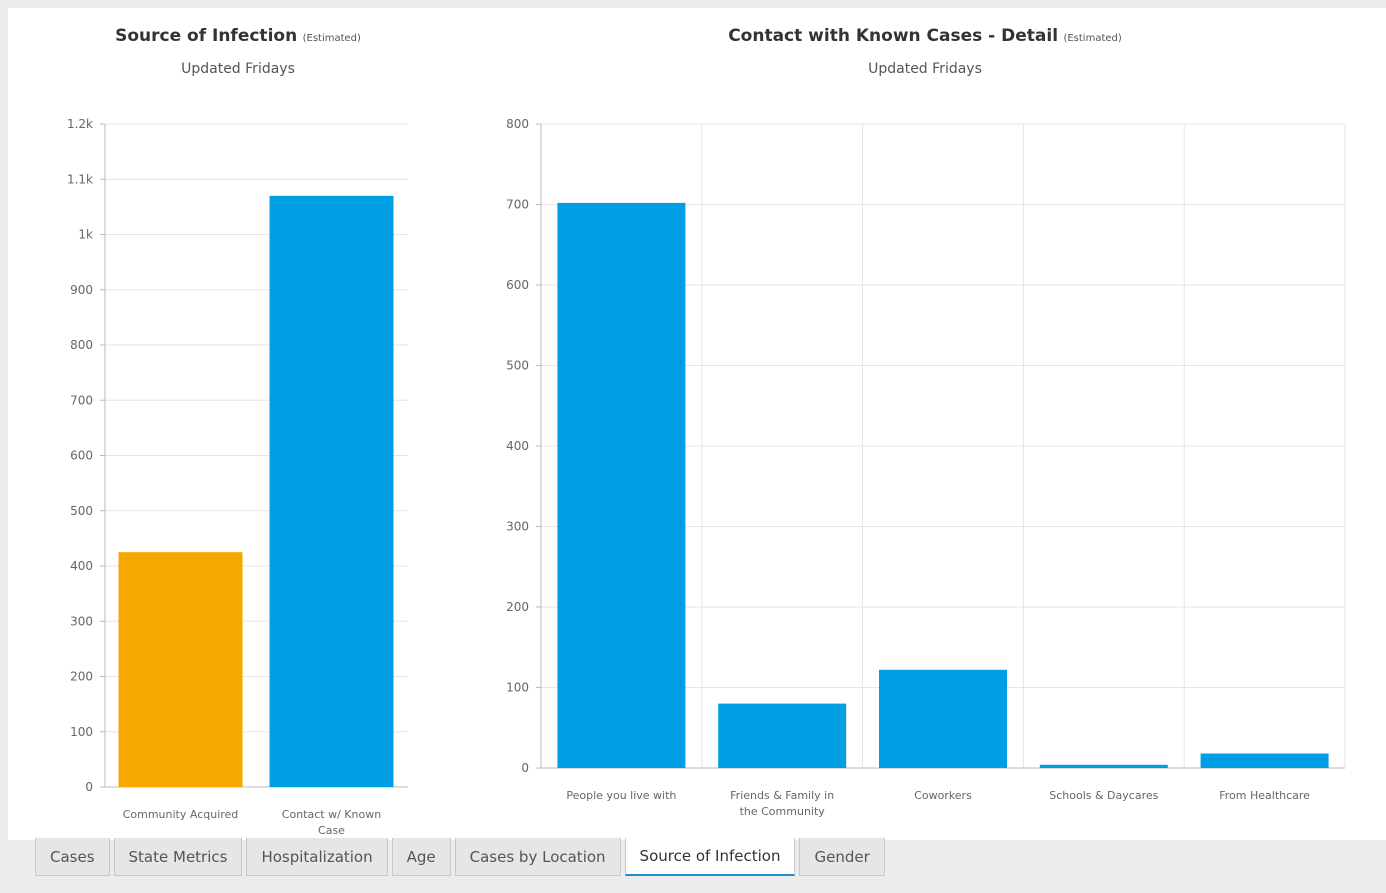 The image size is (1386, 893). I want to click on right-chart-ytick-label: 300, so click(517, 527).